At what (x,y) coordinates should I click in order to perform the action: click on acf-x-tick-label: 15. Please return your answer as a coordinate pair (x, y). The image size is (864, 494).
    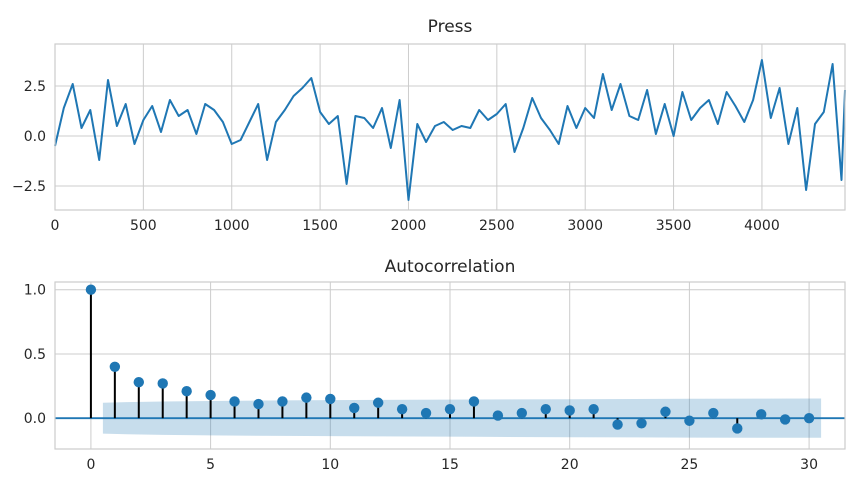
    Looking at the image, I should click on (450, 465).